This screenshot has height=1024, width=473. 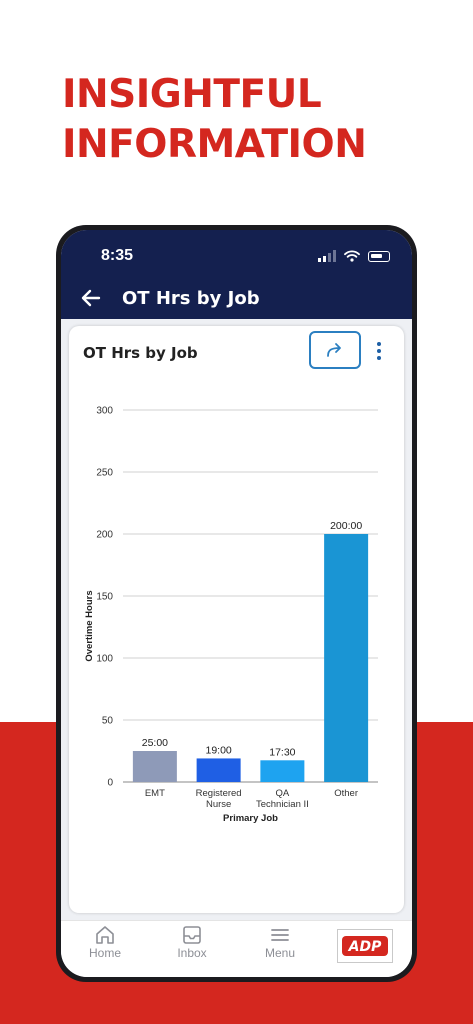 What do you see at coordinates (89, 625) in the screenshot?
I see `y-axis-title: Overtime Hours` at bounding box center [89, 625].